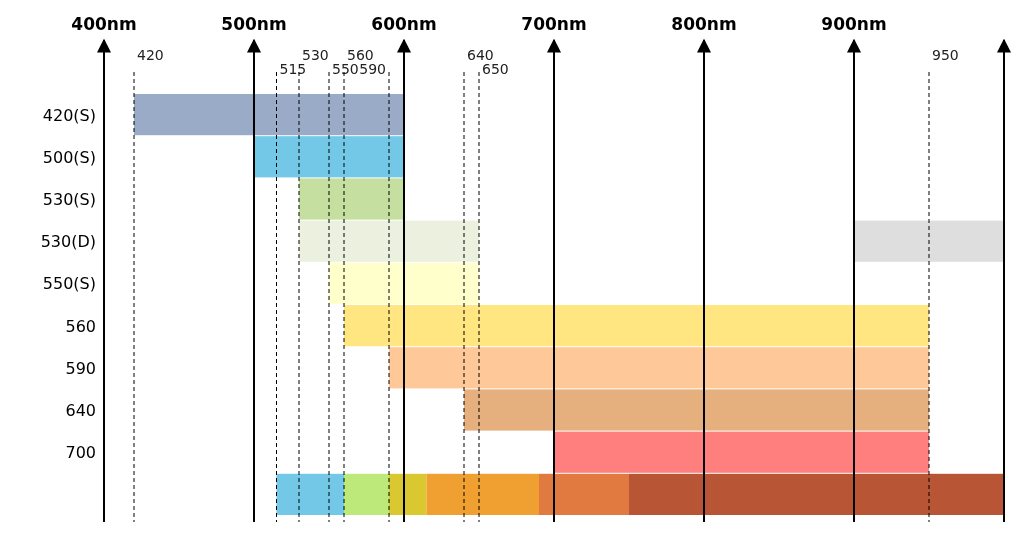 Image resolution: width=1024 pixels, height=535 pixels. What do you see at coordinates (360, 55) in the screenshot?
I see `ref-line-label: 560` at bounding box center [360, 55].